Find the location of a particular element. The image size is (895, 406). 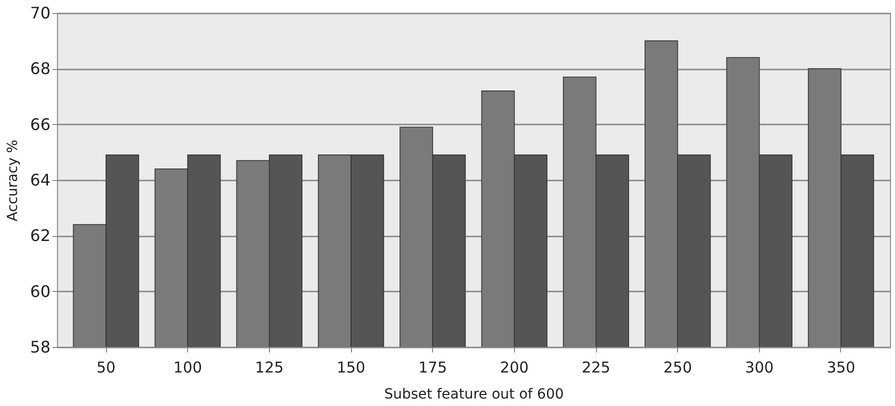

y-tick-label: 58 is located at coordinates (40, 347).